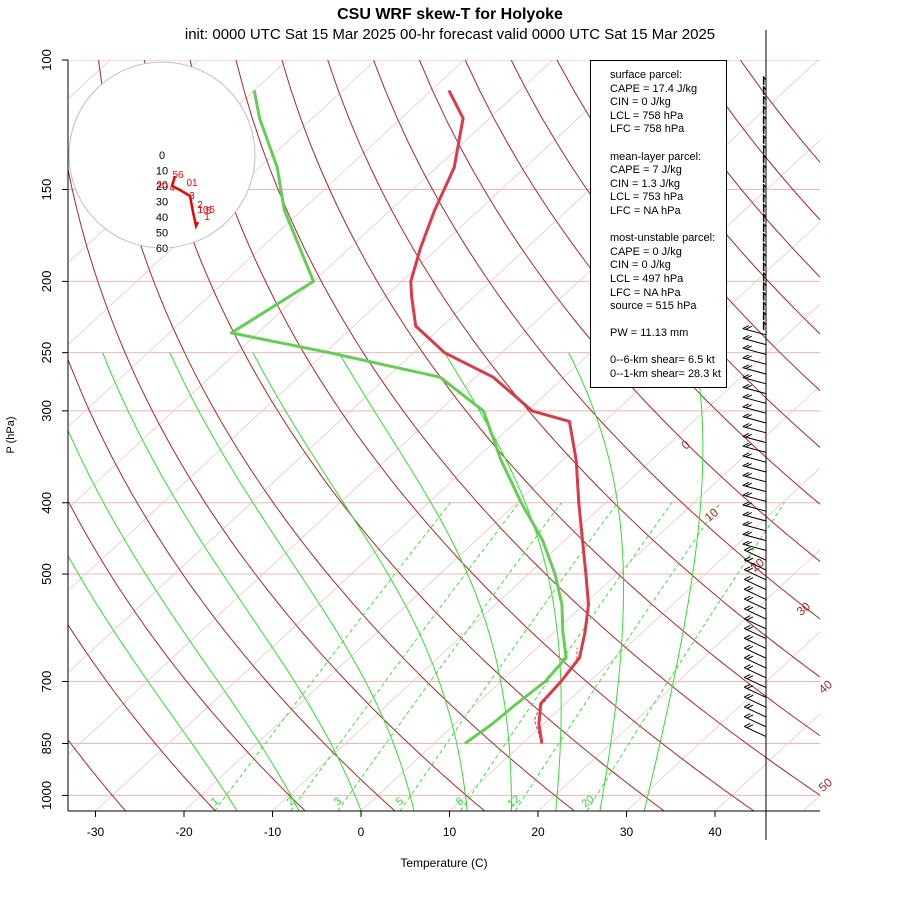  Describe the element at coordinates (555, 695) in the screenshot. I see `parcel-trace-line` at that location.